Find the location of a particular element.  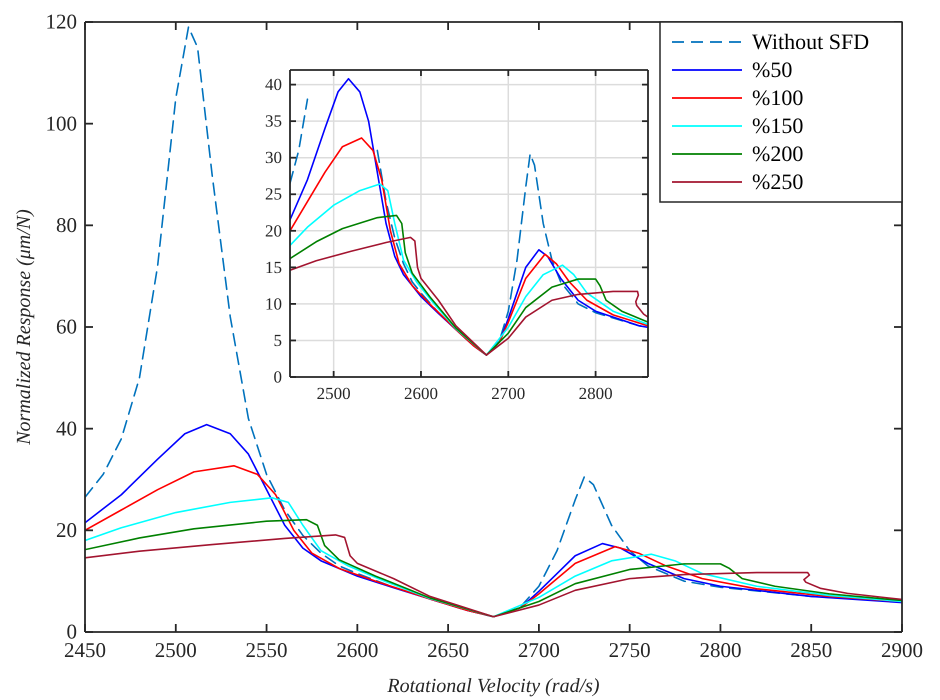

x-axis-title: Rotational Velocity (rad/s) is located at coordinates (493, 686).